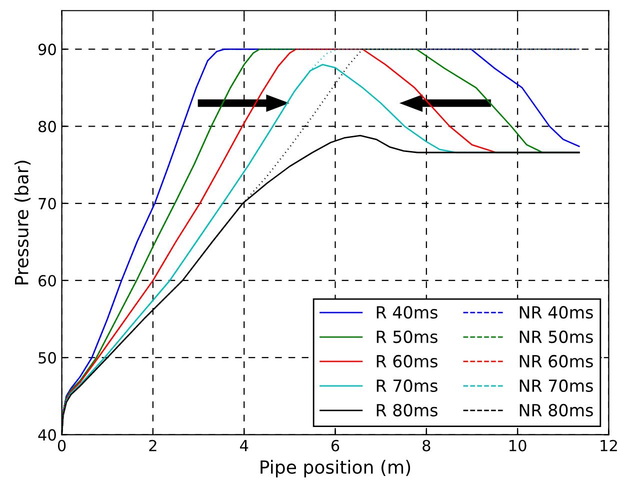 Image resolution: width=618 pixels, height=483 pixels. What do you see at coordinates (335, 446) in the screenshot?
I see `x-tick-label: 6` at bounding box center [335, 446].